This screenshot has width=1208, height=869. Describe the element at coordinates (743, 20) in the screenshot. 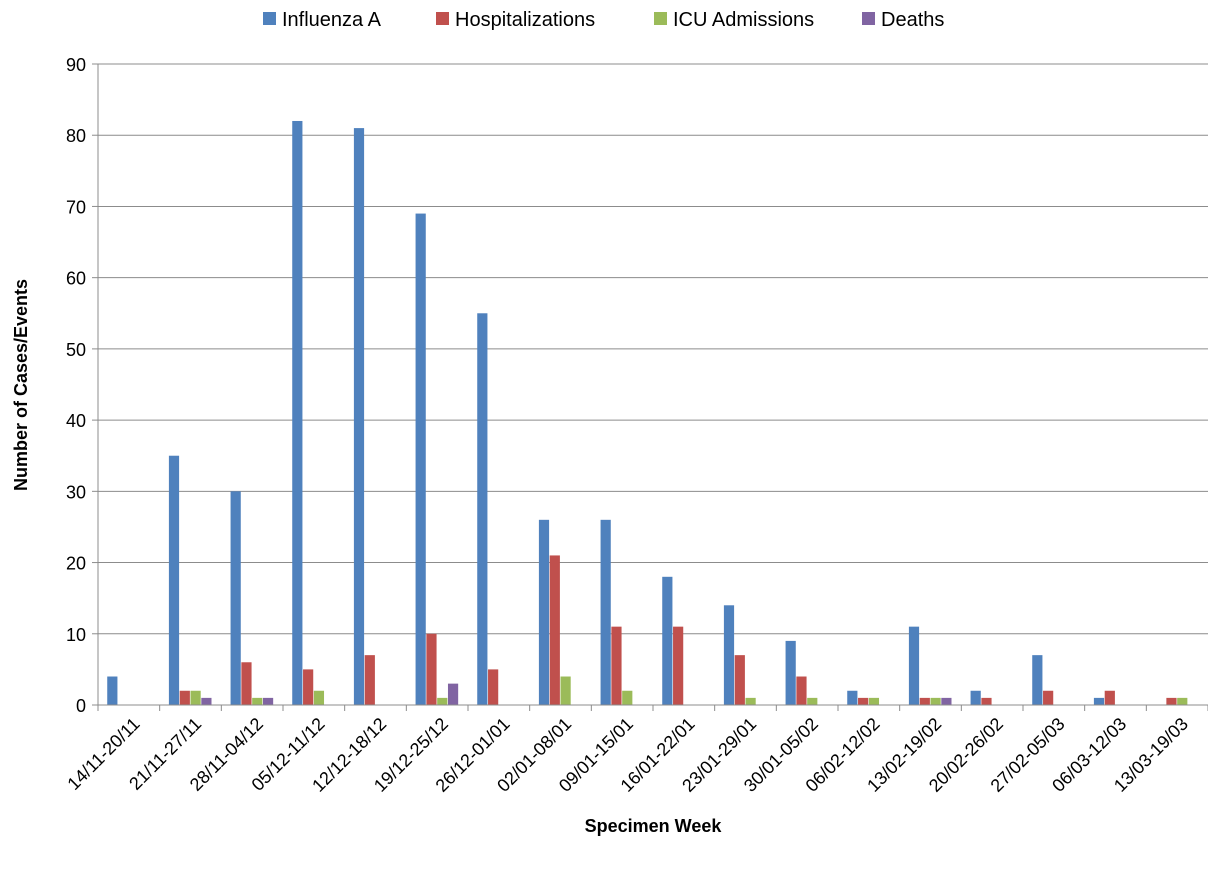

I see `legend-label: ICU Admissions` at that location.